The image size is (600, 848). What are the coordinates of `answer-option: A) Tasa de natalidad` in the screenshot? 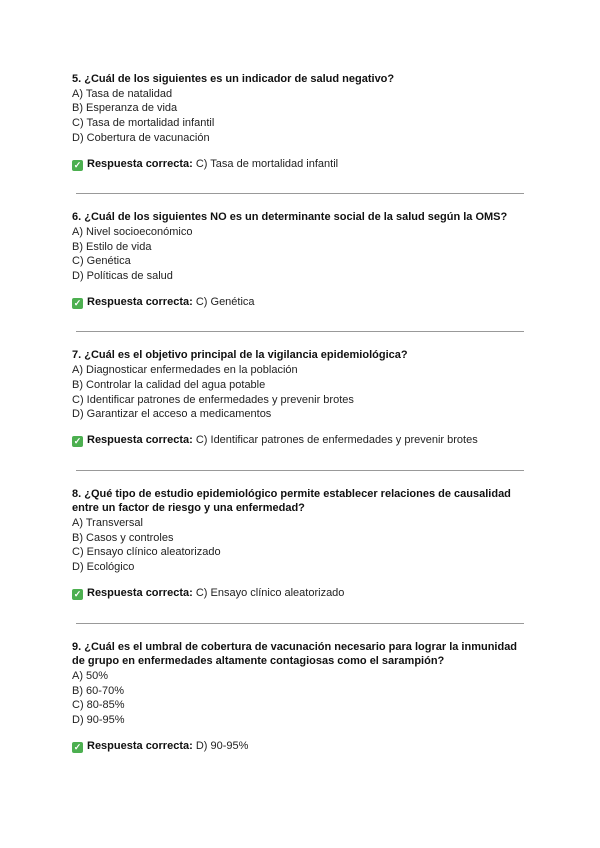 It's located at (122, 93).